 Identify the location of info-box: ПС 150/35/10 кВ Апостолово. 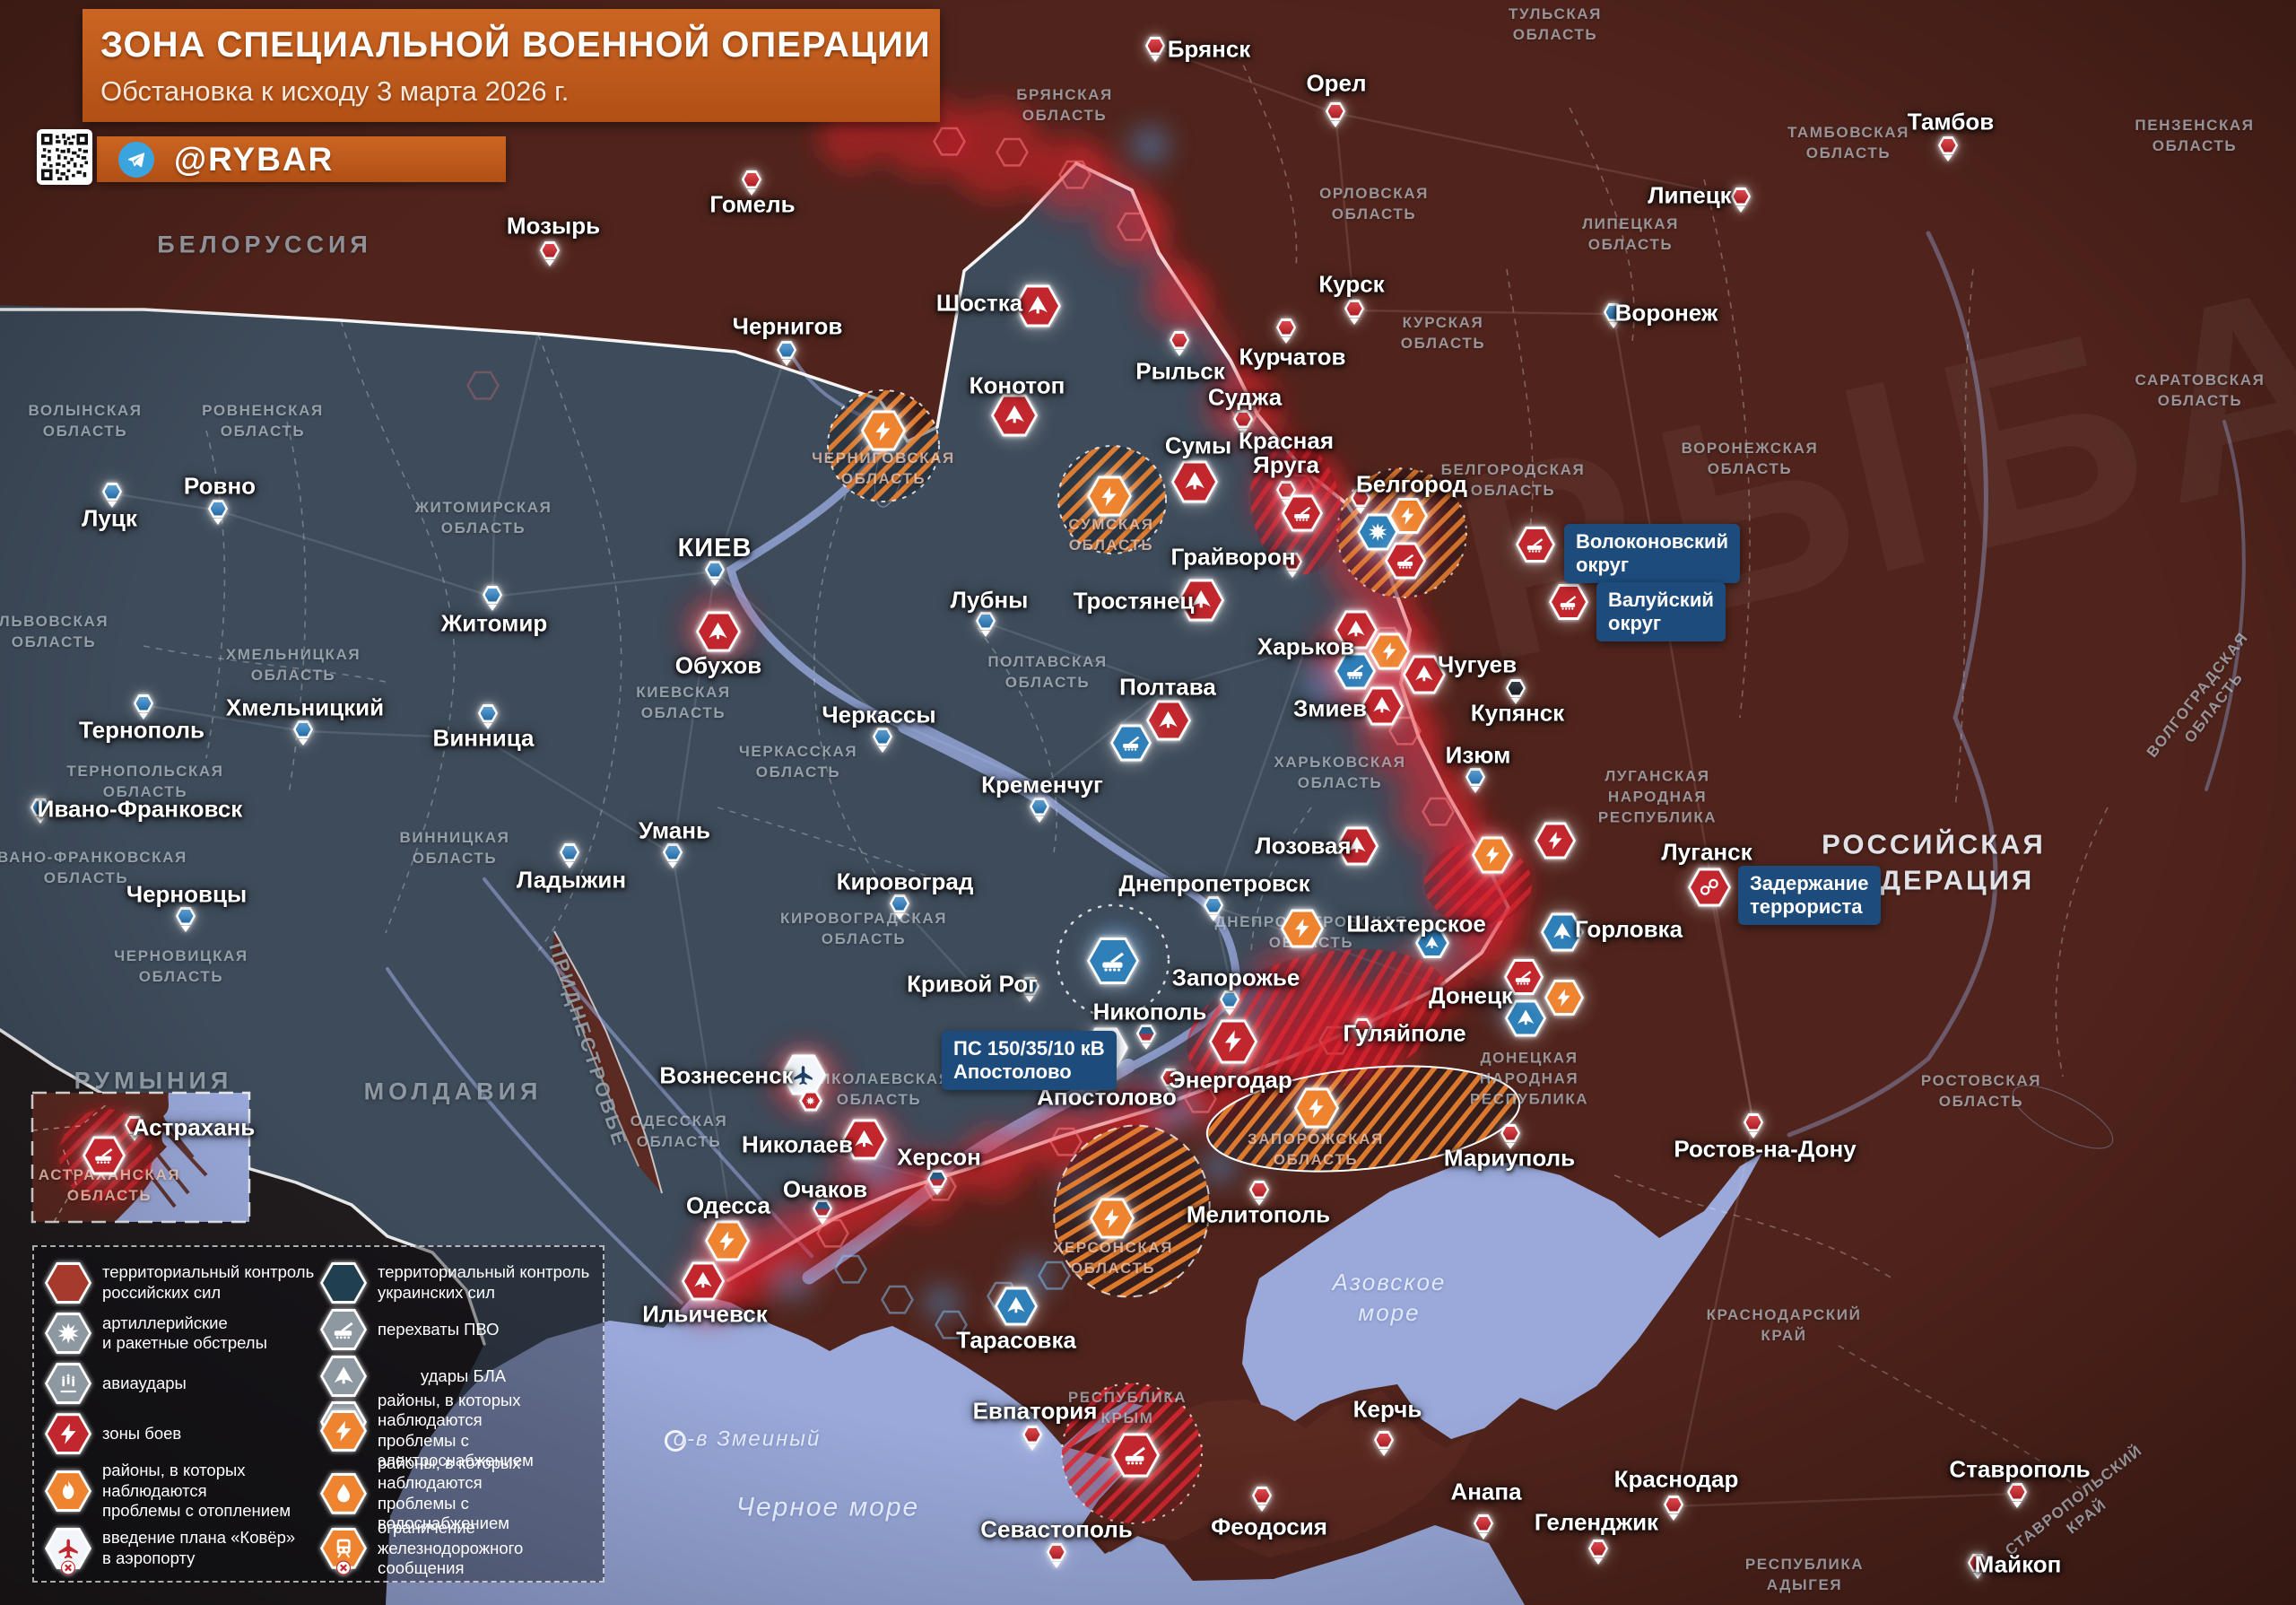
(1029, 1060).